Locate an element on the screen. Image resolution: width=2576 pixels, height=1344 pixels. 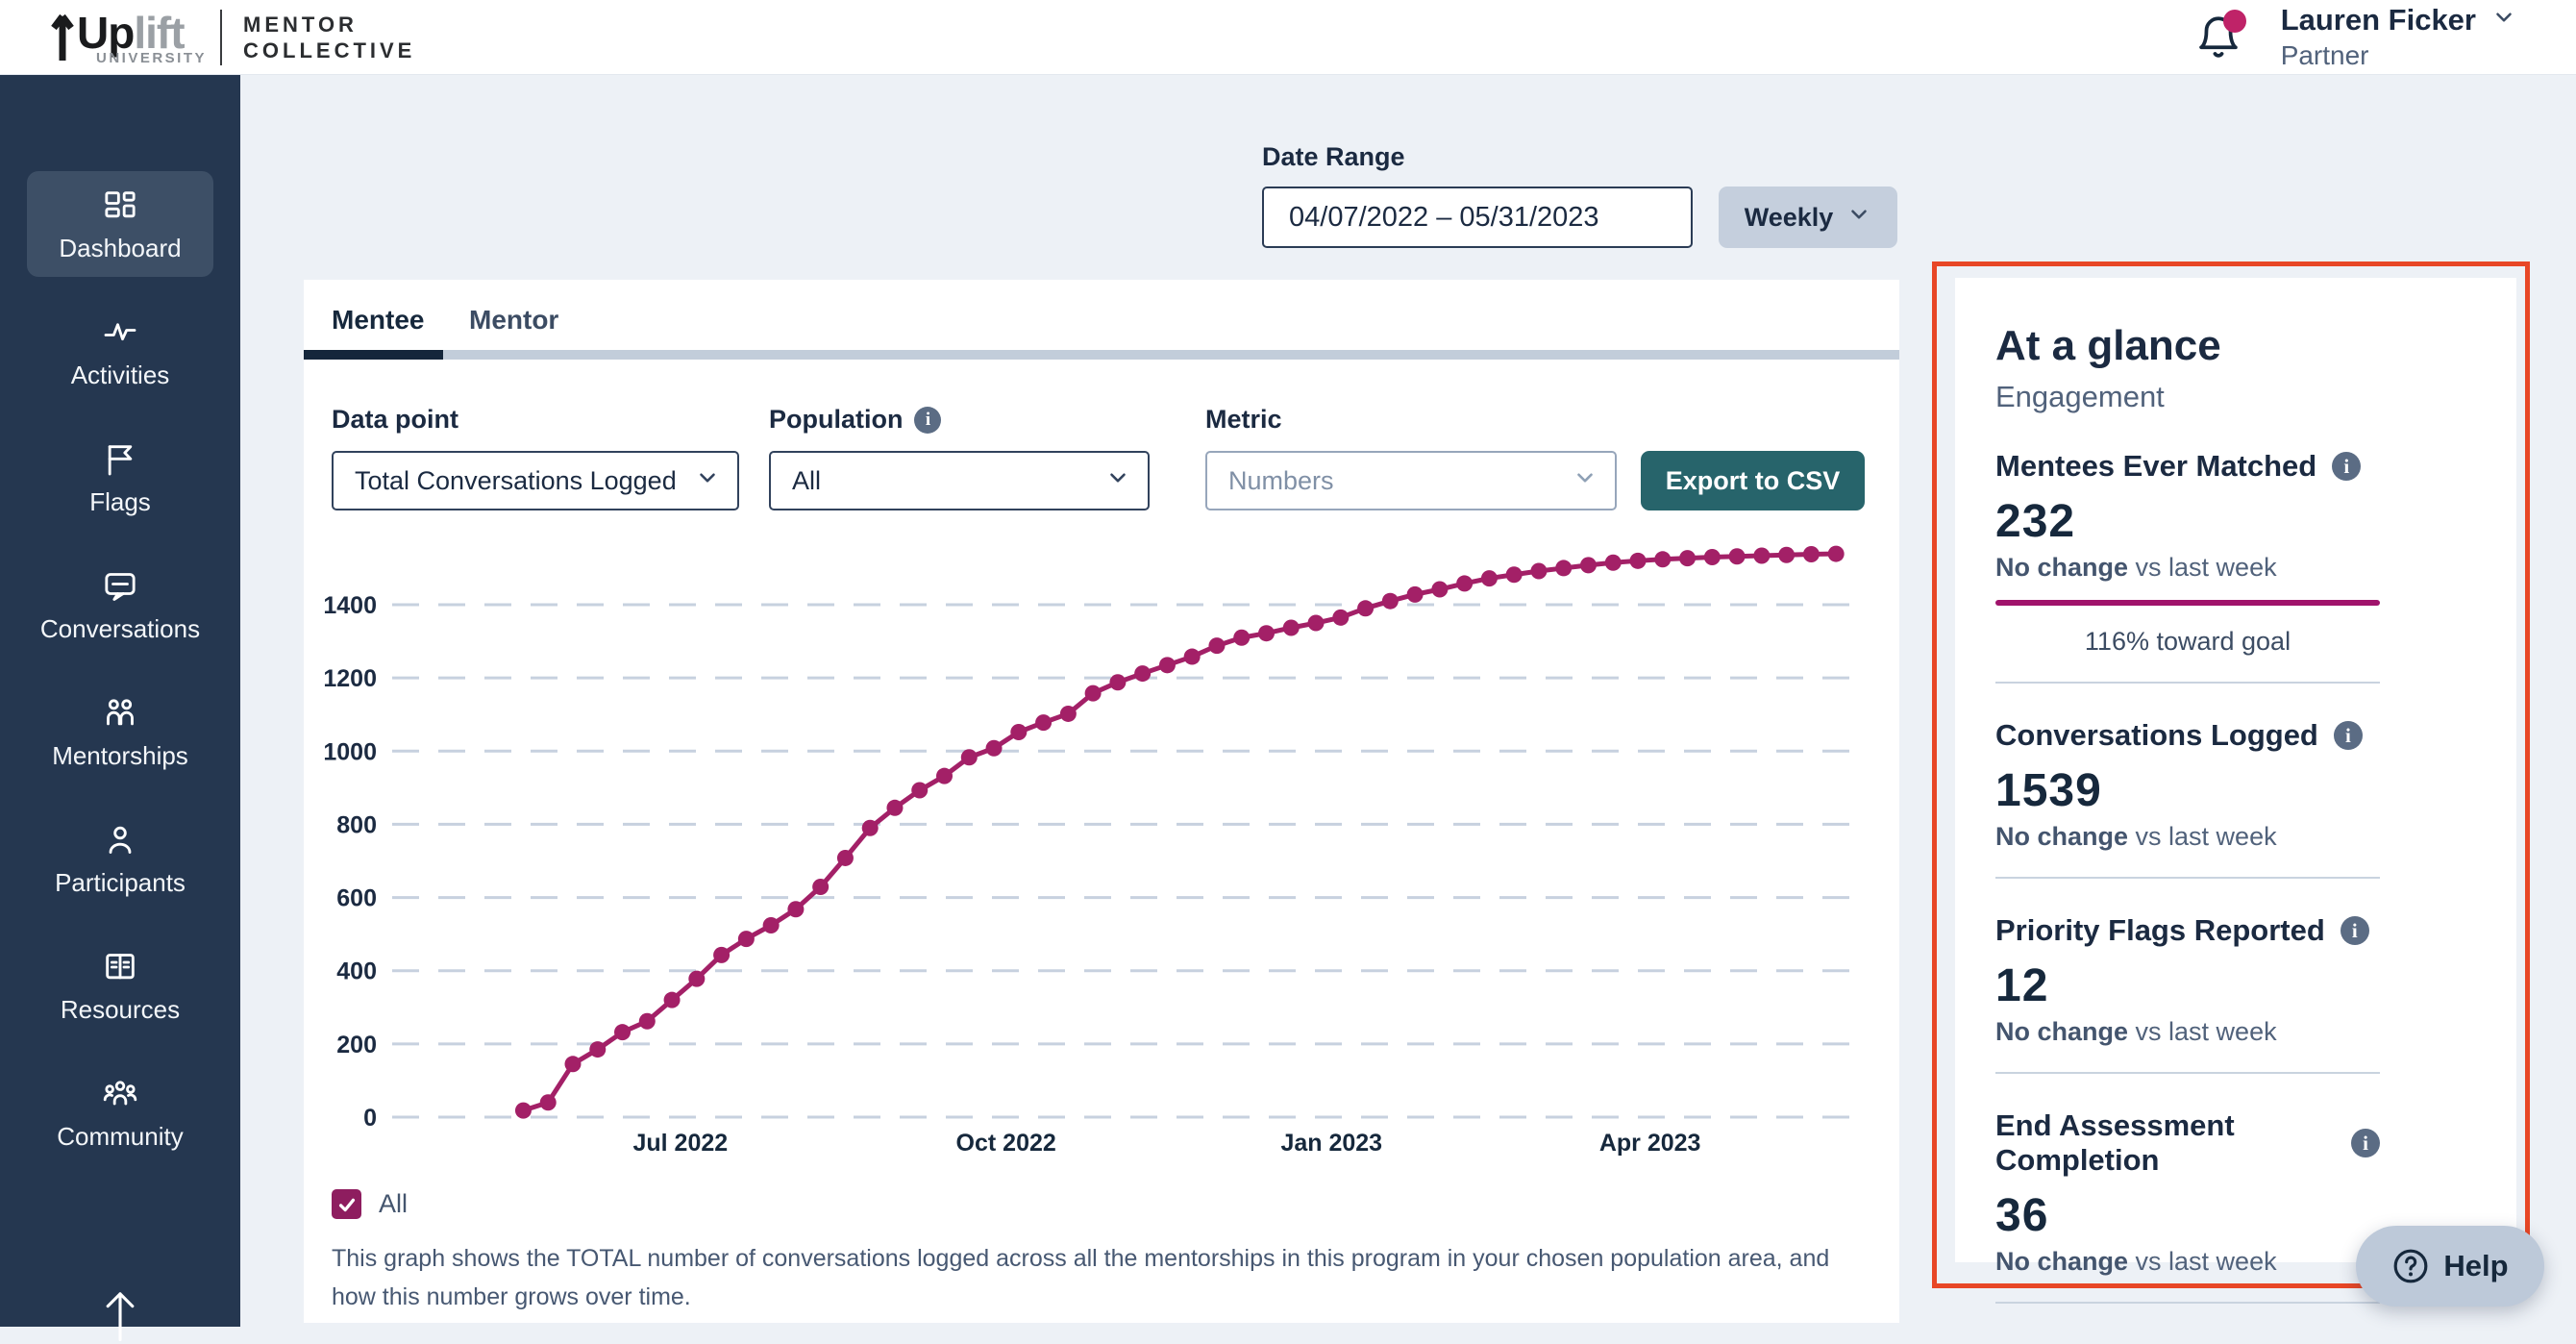
stat-value: 1539 is located at coordinates (2048, 790).